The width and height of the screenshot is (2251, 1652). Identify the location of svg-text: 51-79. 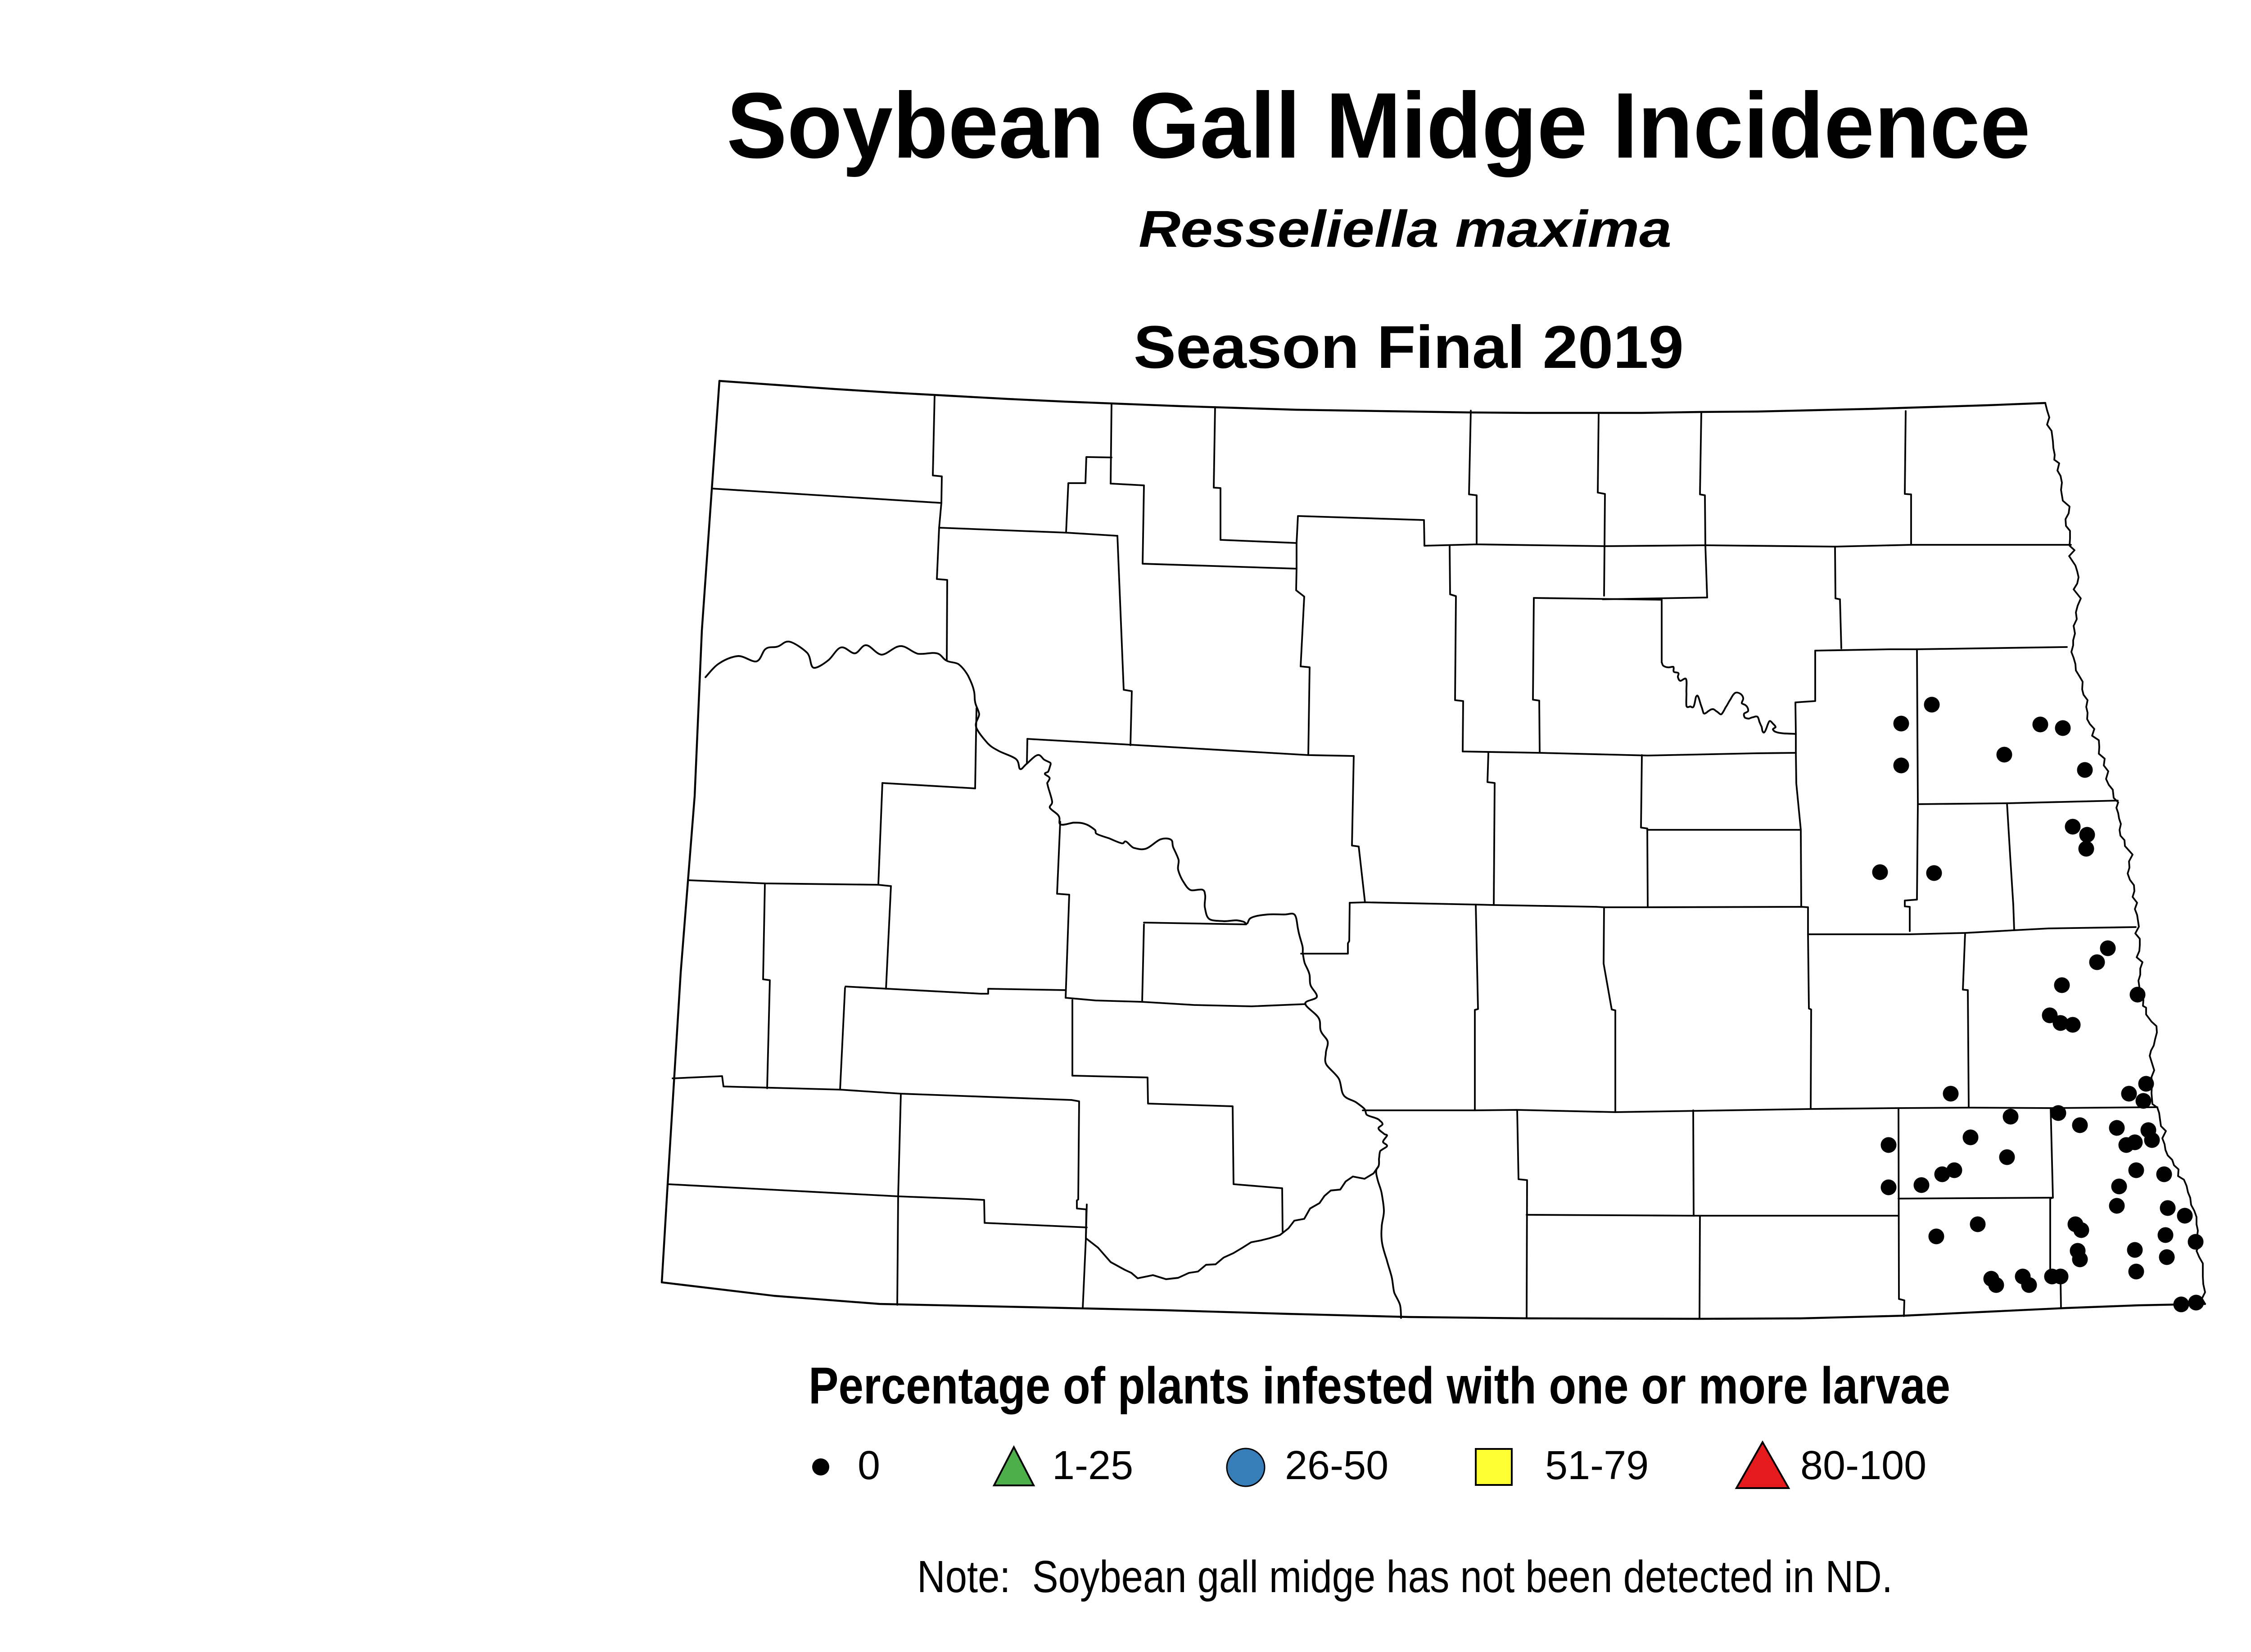
(1597, 1466).